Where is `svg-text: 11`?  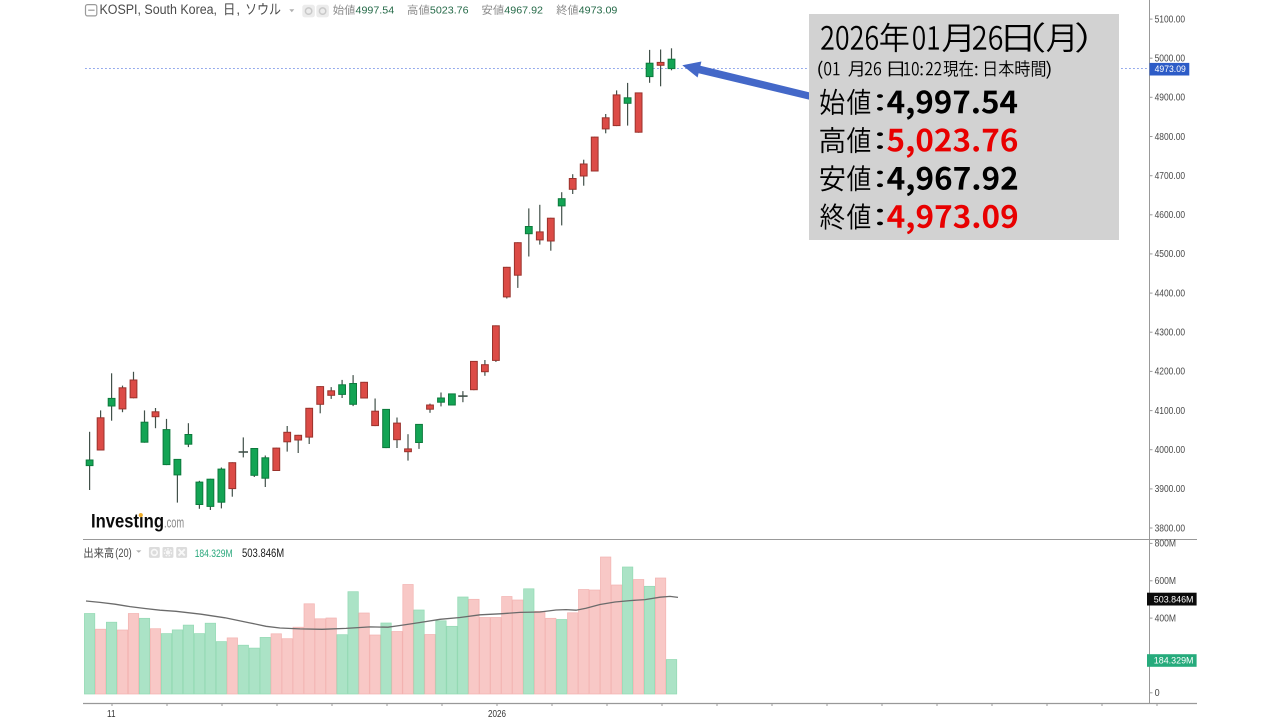
svg-text: 11 is located at coordinates (111, 714).